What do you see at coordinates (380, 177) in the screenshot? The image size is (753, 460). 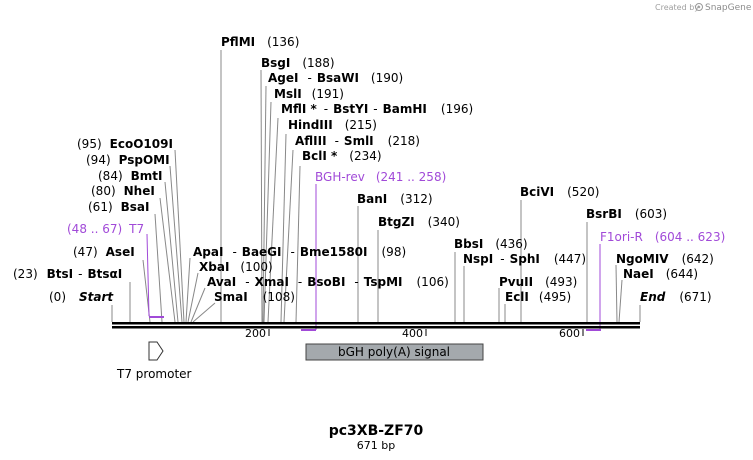 I see `primer-bgh-rev-label: BGH-rev (241 .. 258)` at bounding box center [380, 177].